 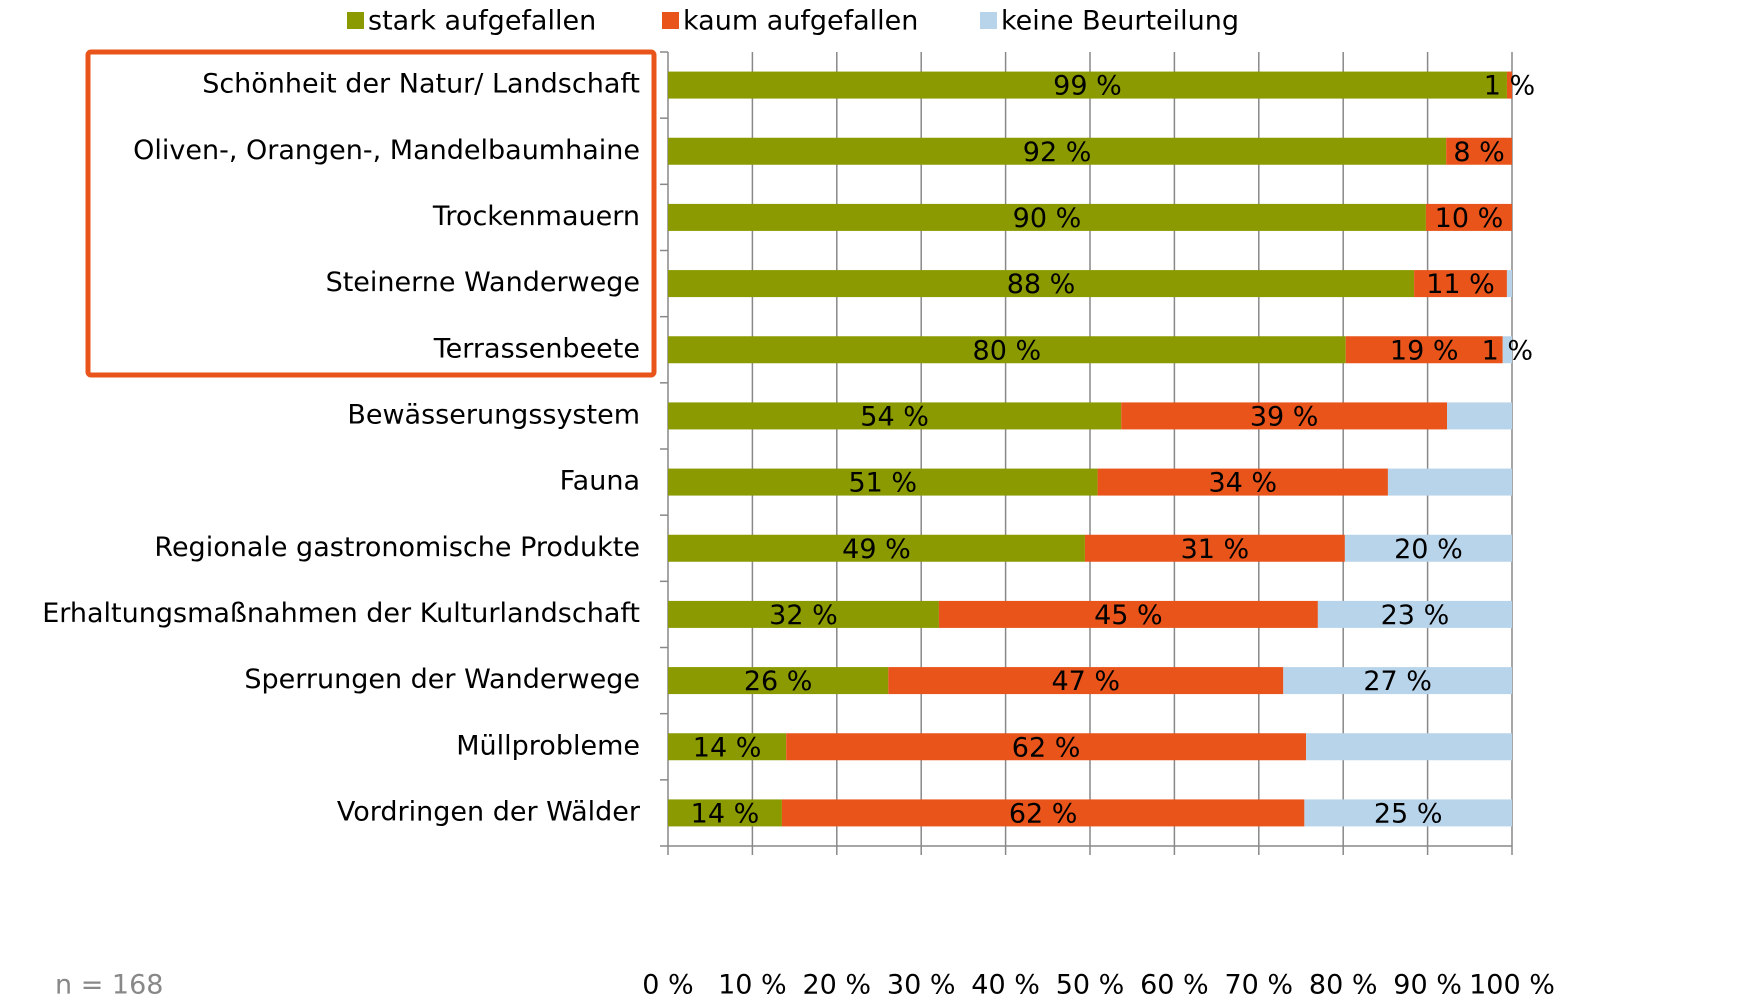 What do you see at coordinates (386, 150) in the screenshot?
I see `y-tick-label: Oliven-, Orangen-, Mandelbaumhaine` at bounding box center [386, 150].